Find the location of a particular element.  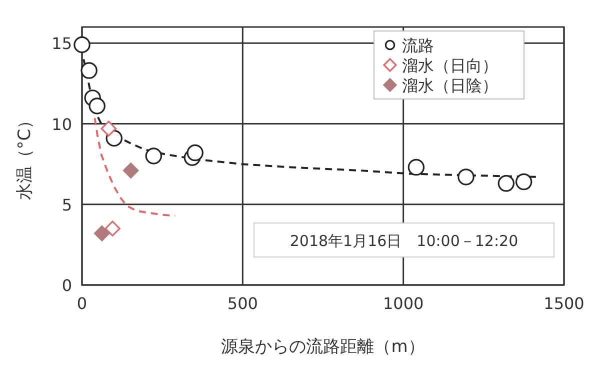

x-tick-label: 1000 is located at coordinates (403, 303).